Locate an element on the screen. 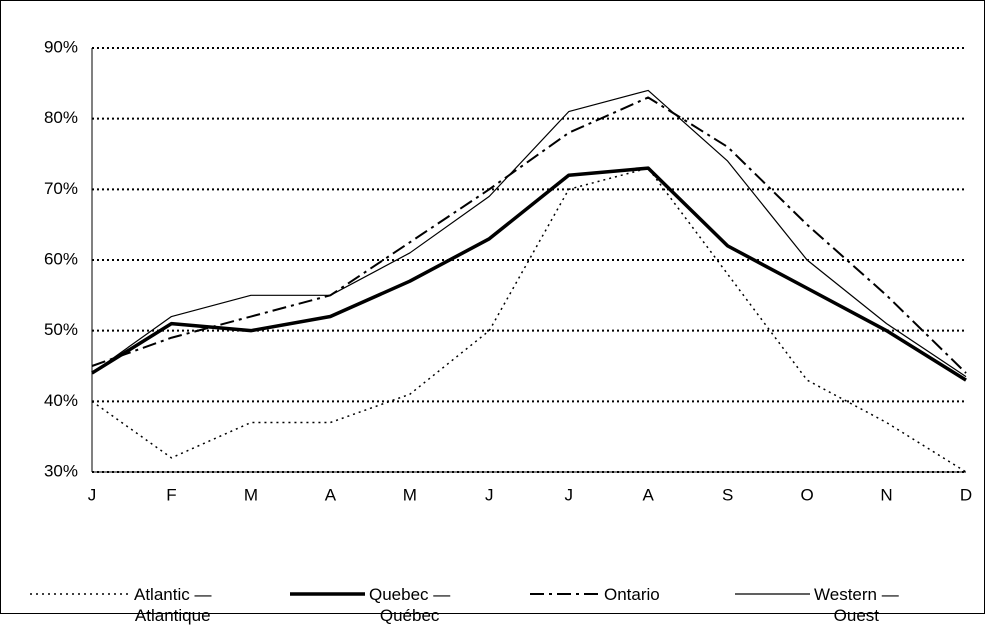 Image resolution: width=985 pixels, height=626 pixels. x-tick-label: D is located at coordinates (966, 494).